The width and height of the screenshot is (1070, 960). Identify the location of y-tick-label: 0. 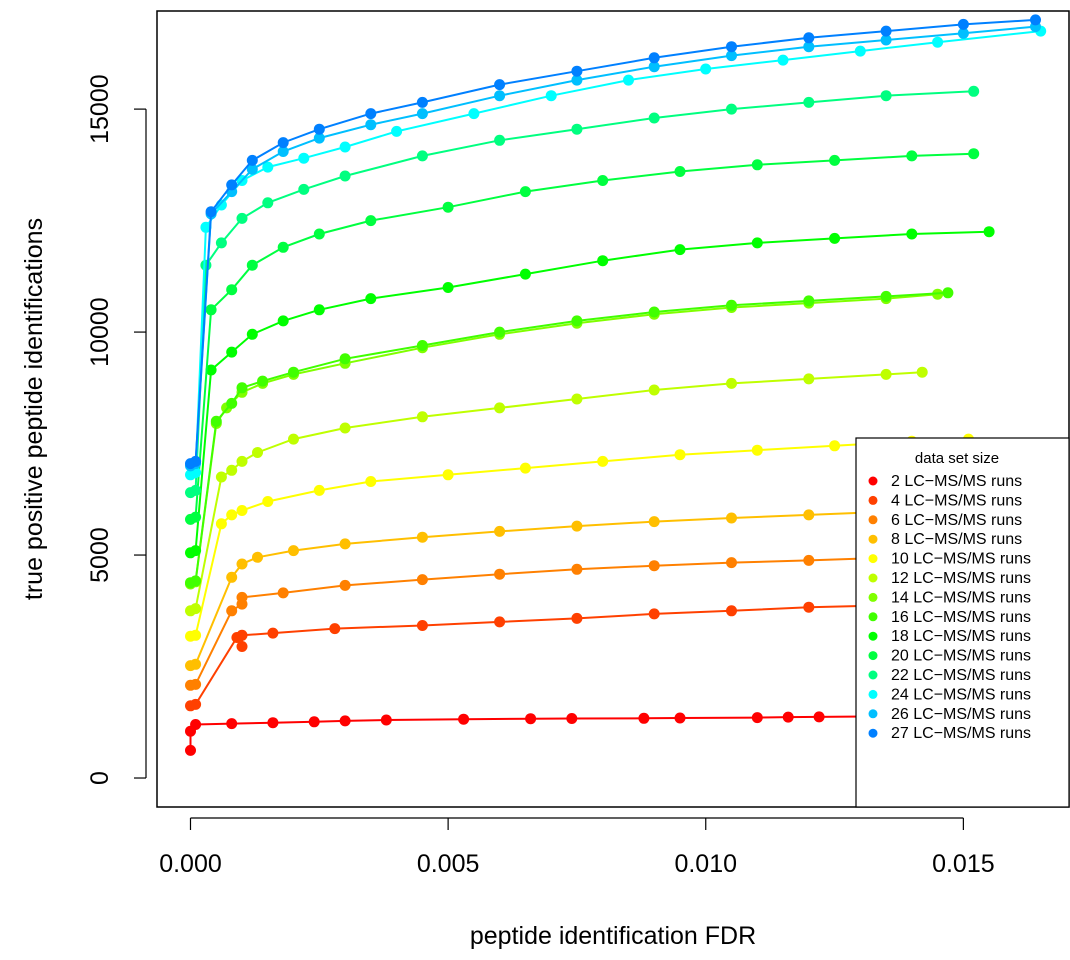
(100, 778).